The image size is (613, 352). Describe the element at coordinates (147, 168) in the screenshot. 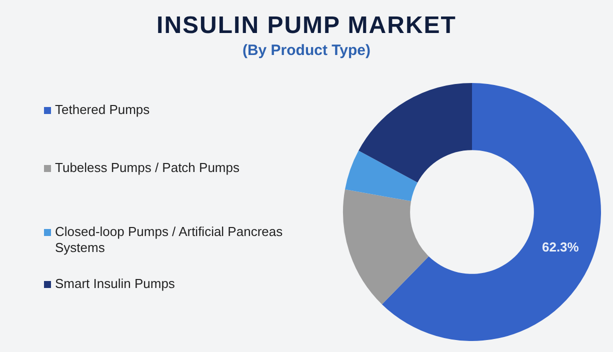

I see `legend-label: Tubeless Pumps / Patch Pumps` at that location.